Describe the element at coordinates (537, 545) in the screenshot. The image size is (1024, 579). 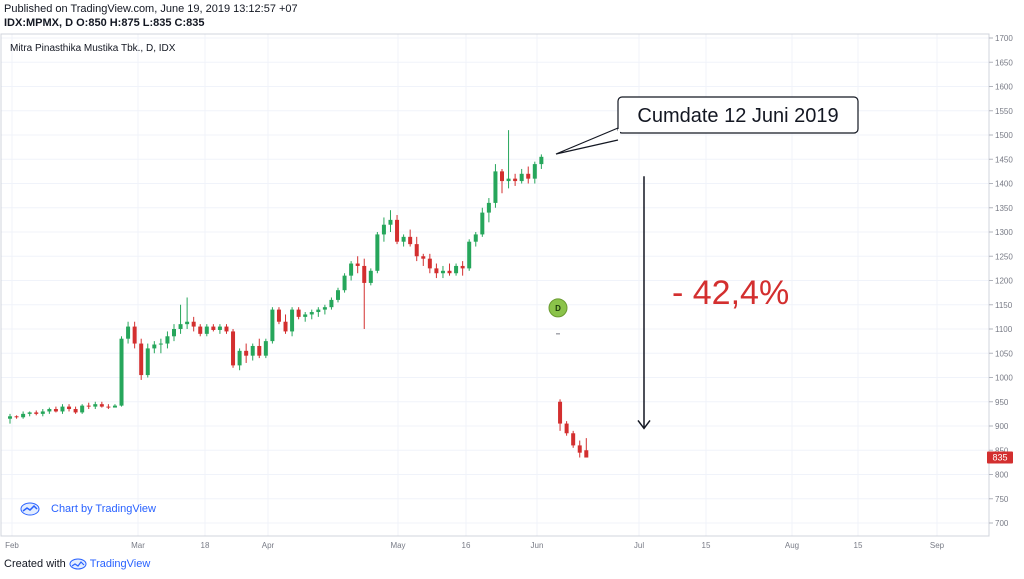
I see `time-tick-label: Jun` at that location.